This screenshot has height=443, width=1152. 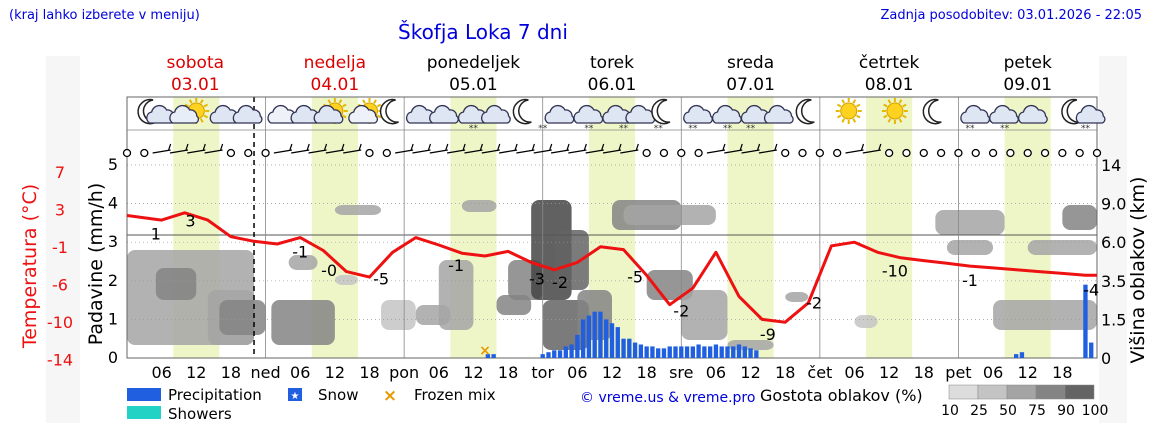 What do you see at coordinates (895, 270) in the screenshot?
I see `temp-point-label: -10` at bounding box center [895, 270].